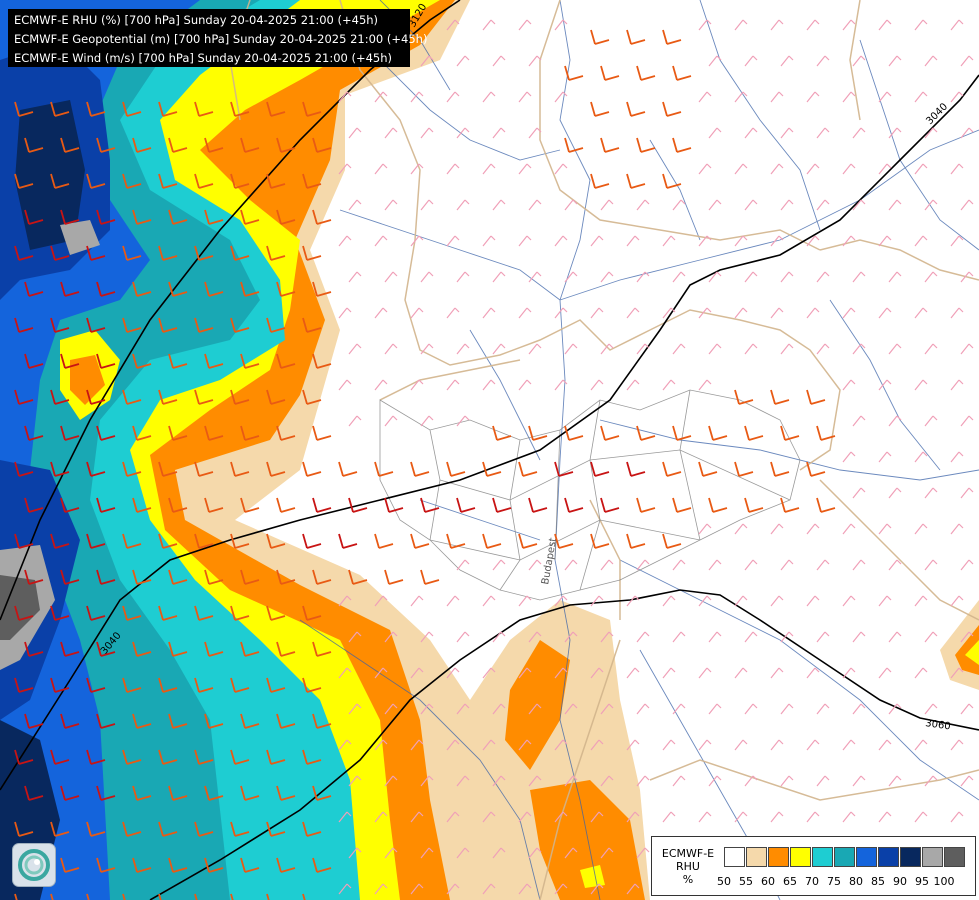 The height and width of the screenshot is (900, 979). I want to click on legend-ticks: 50 55 60 65 70 75 80 85 90 95 100, so click(845, 882).